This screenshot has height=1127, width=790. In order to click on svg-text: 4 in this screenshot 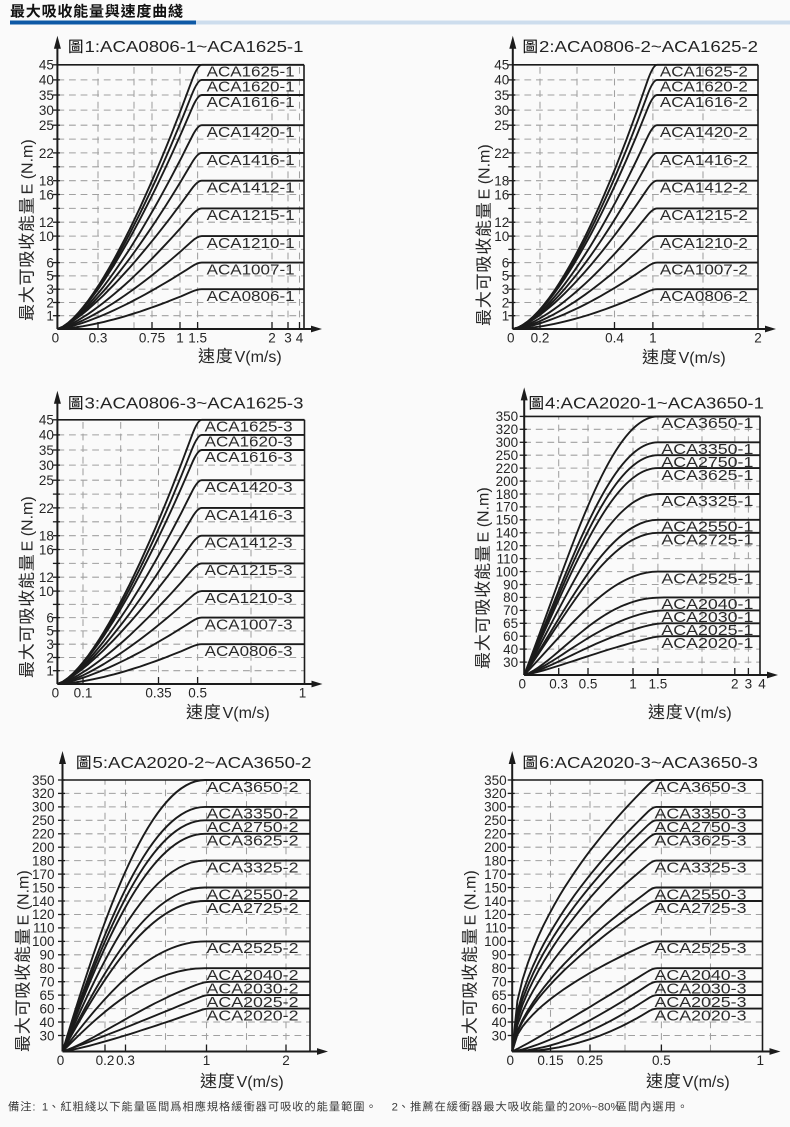, I will do `click(300, 338)`.